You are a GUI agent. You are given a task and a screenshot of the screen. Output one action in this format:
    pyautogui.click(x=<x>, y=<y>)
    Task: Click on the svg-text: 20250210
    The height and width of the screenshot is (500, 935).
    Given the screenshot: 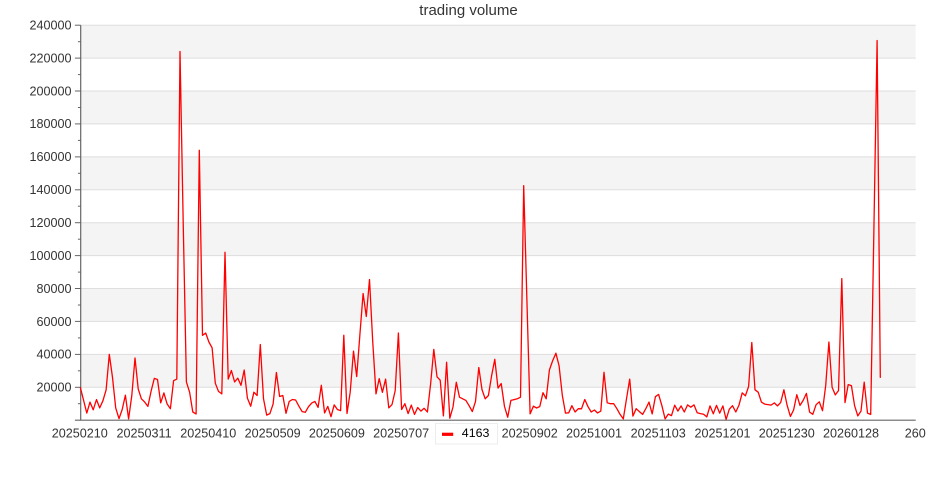 What is the action you would take?
    pyautogui.click(x=80, y=433)
    